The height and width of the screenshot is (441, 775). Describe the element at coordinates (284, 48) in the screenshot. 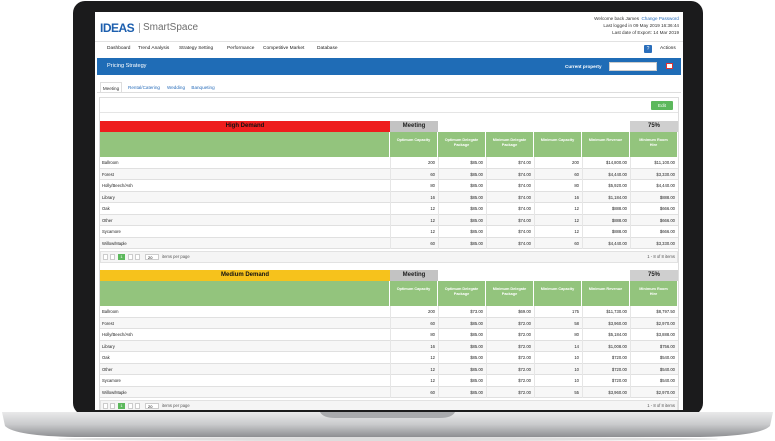

I see `nav-item: Competitive Market` at that location.